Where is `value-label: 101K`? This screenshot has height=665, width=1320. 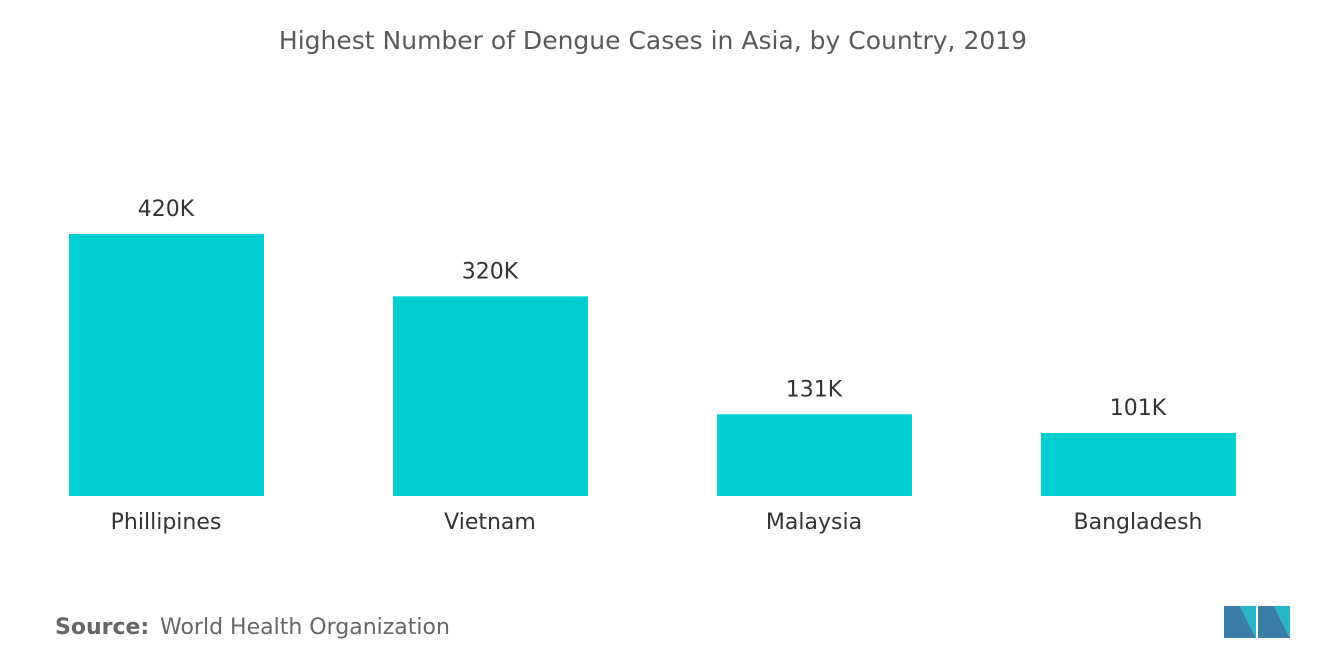
value-label: 101K is located at coordinates (1138, 408).